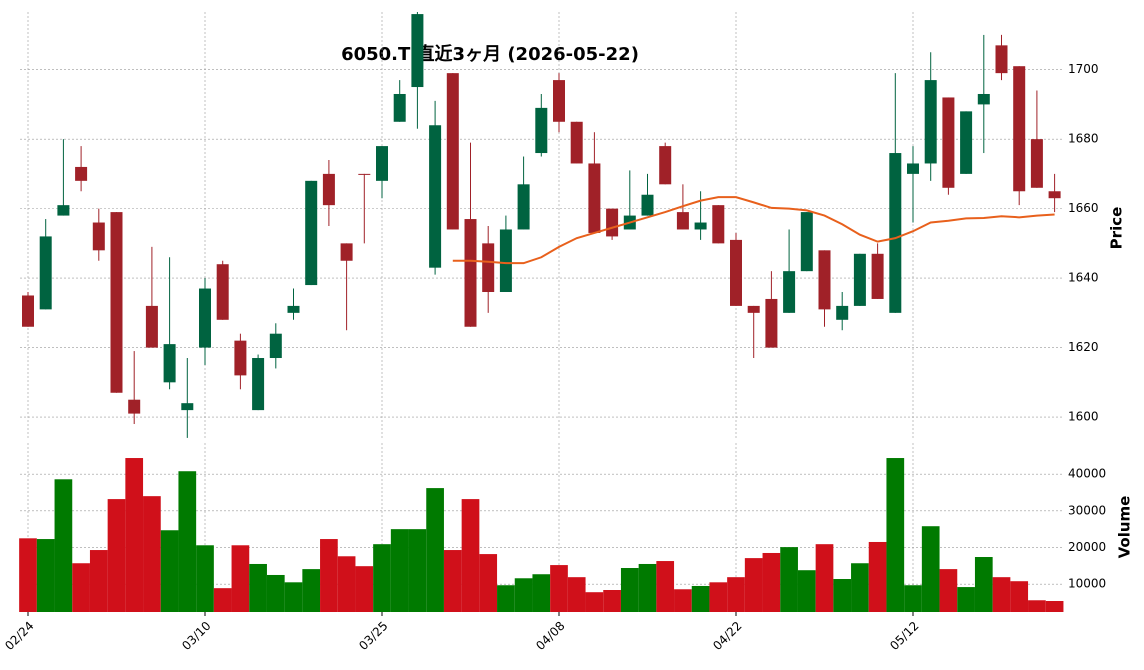 This screenshot has height=670, width=1144. What do you see at coordinates (727, 636) in the screenshot?
I see `x-tick-label: 04/22` at bounding box center [727, 636].